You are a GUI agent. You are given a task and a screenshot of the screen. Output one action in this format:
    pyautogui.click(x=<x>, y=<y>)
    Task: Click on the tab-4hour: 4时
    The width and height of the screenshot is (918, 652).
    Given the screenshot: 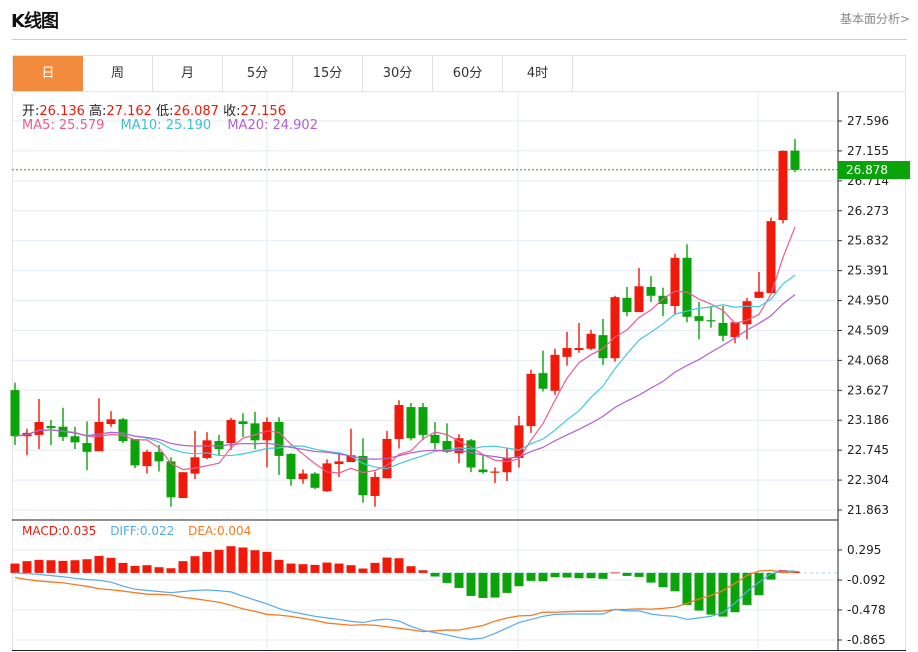 What is the action you would take?
    pyautogui.click(x=538, y=73)
    